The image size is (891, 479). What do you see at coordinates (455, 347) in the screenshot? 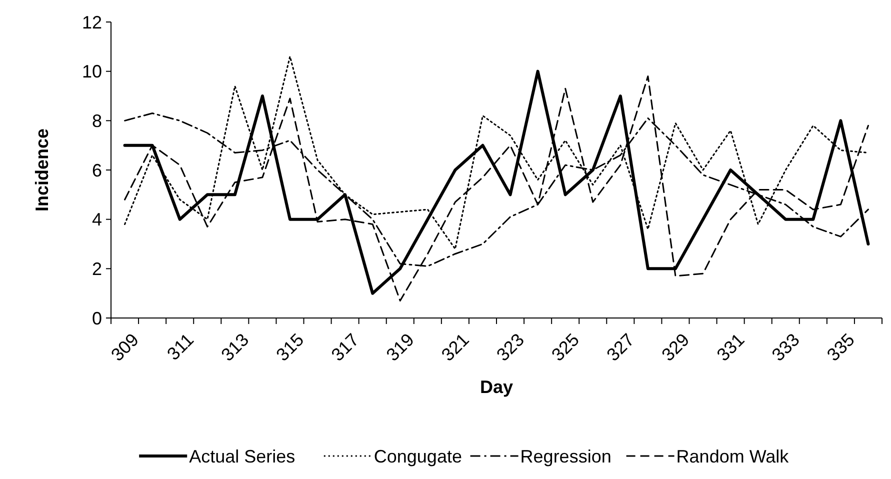
I see `x-tick-label: 321` at bounding box center [455, 347].